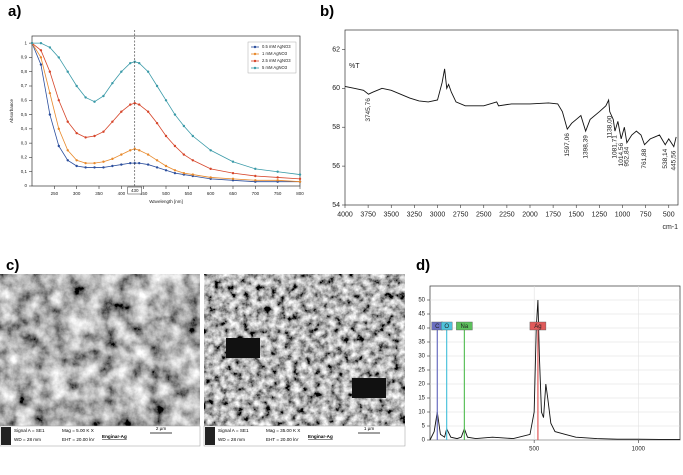 The width and height of the screenshot is (683, 475). Describe the element at coordinates (122, 193) in the screenshot. I see `x-tick-label: 400` at that location.